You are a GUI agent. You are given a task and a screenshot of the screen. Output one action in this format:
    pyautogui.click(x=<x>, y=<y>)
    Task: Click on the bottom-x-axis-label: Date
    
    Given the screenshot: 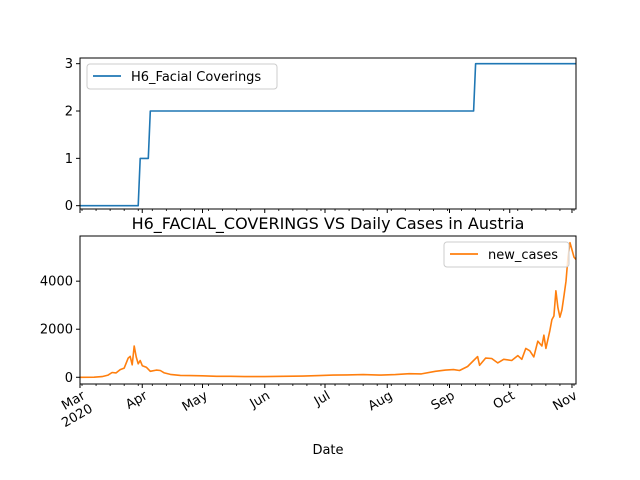 What is the action you would take?
    pyautogui.click(x=327, y=450)
    